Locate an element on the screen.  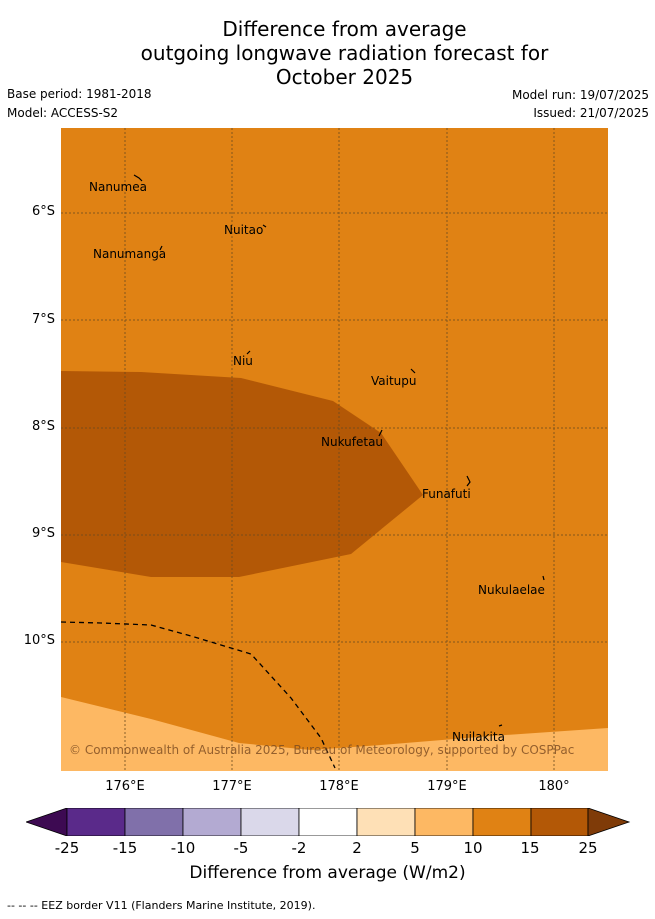
place-label-vaitupu: Vaitupu is located at coordinates (394, 381).